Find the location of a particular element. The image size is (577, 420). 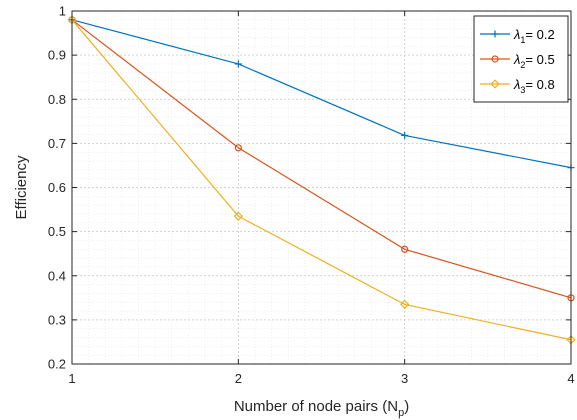

x-tick-label: 4 is located at coordinates (570, 378).